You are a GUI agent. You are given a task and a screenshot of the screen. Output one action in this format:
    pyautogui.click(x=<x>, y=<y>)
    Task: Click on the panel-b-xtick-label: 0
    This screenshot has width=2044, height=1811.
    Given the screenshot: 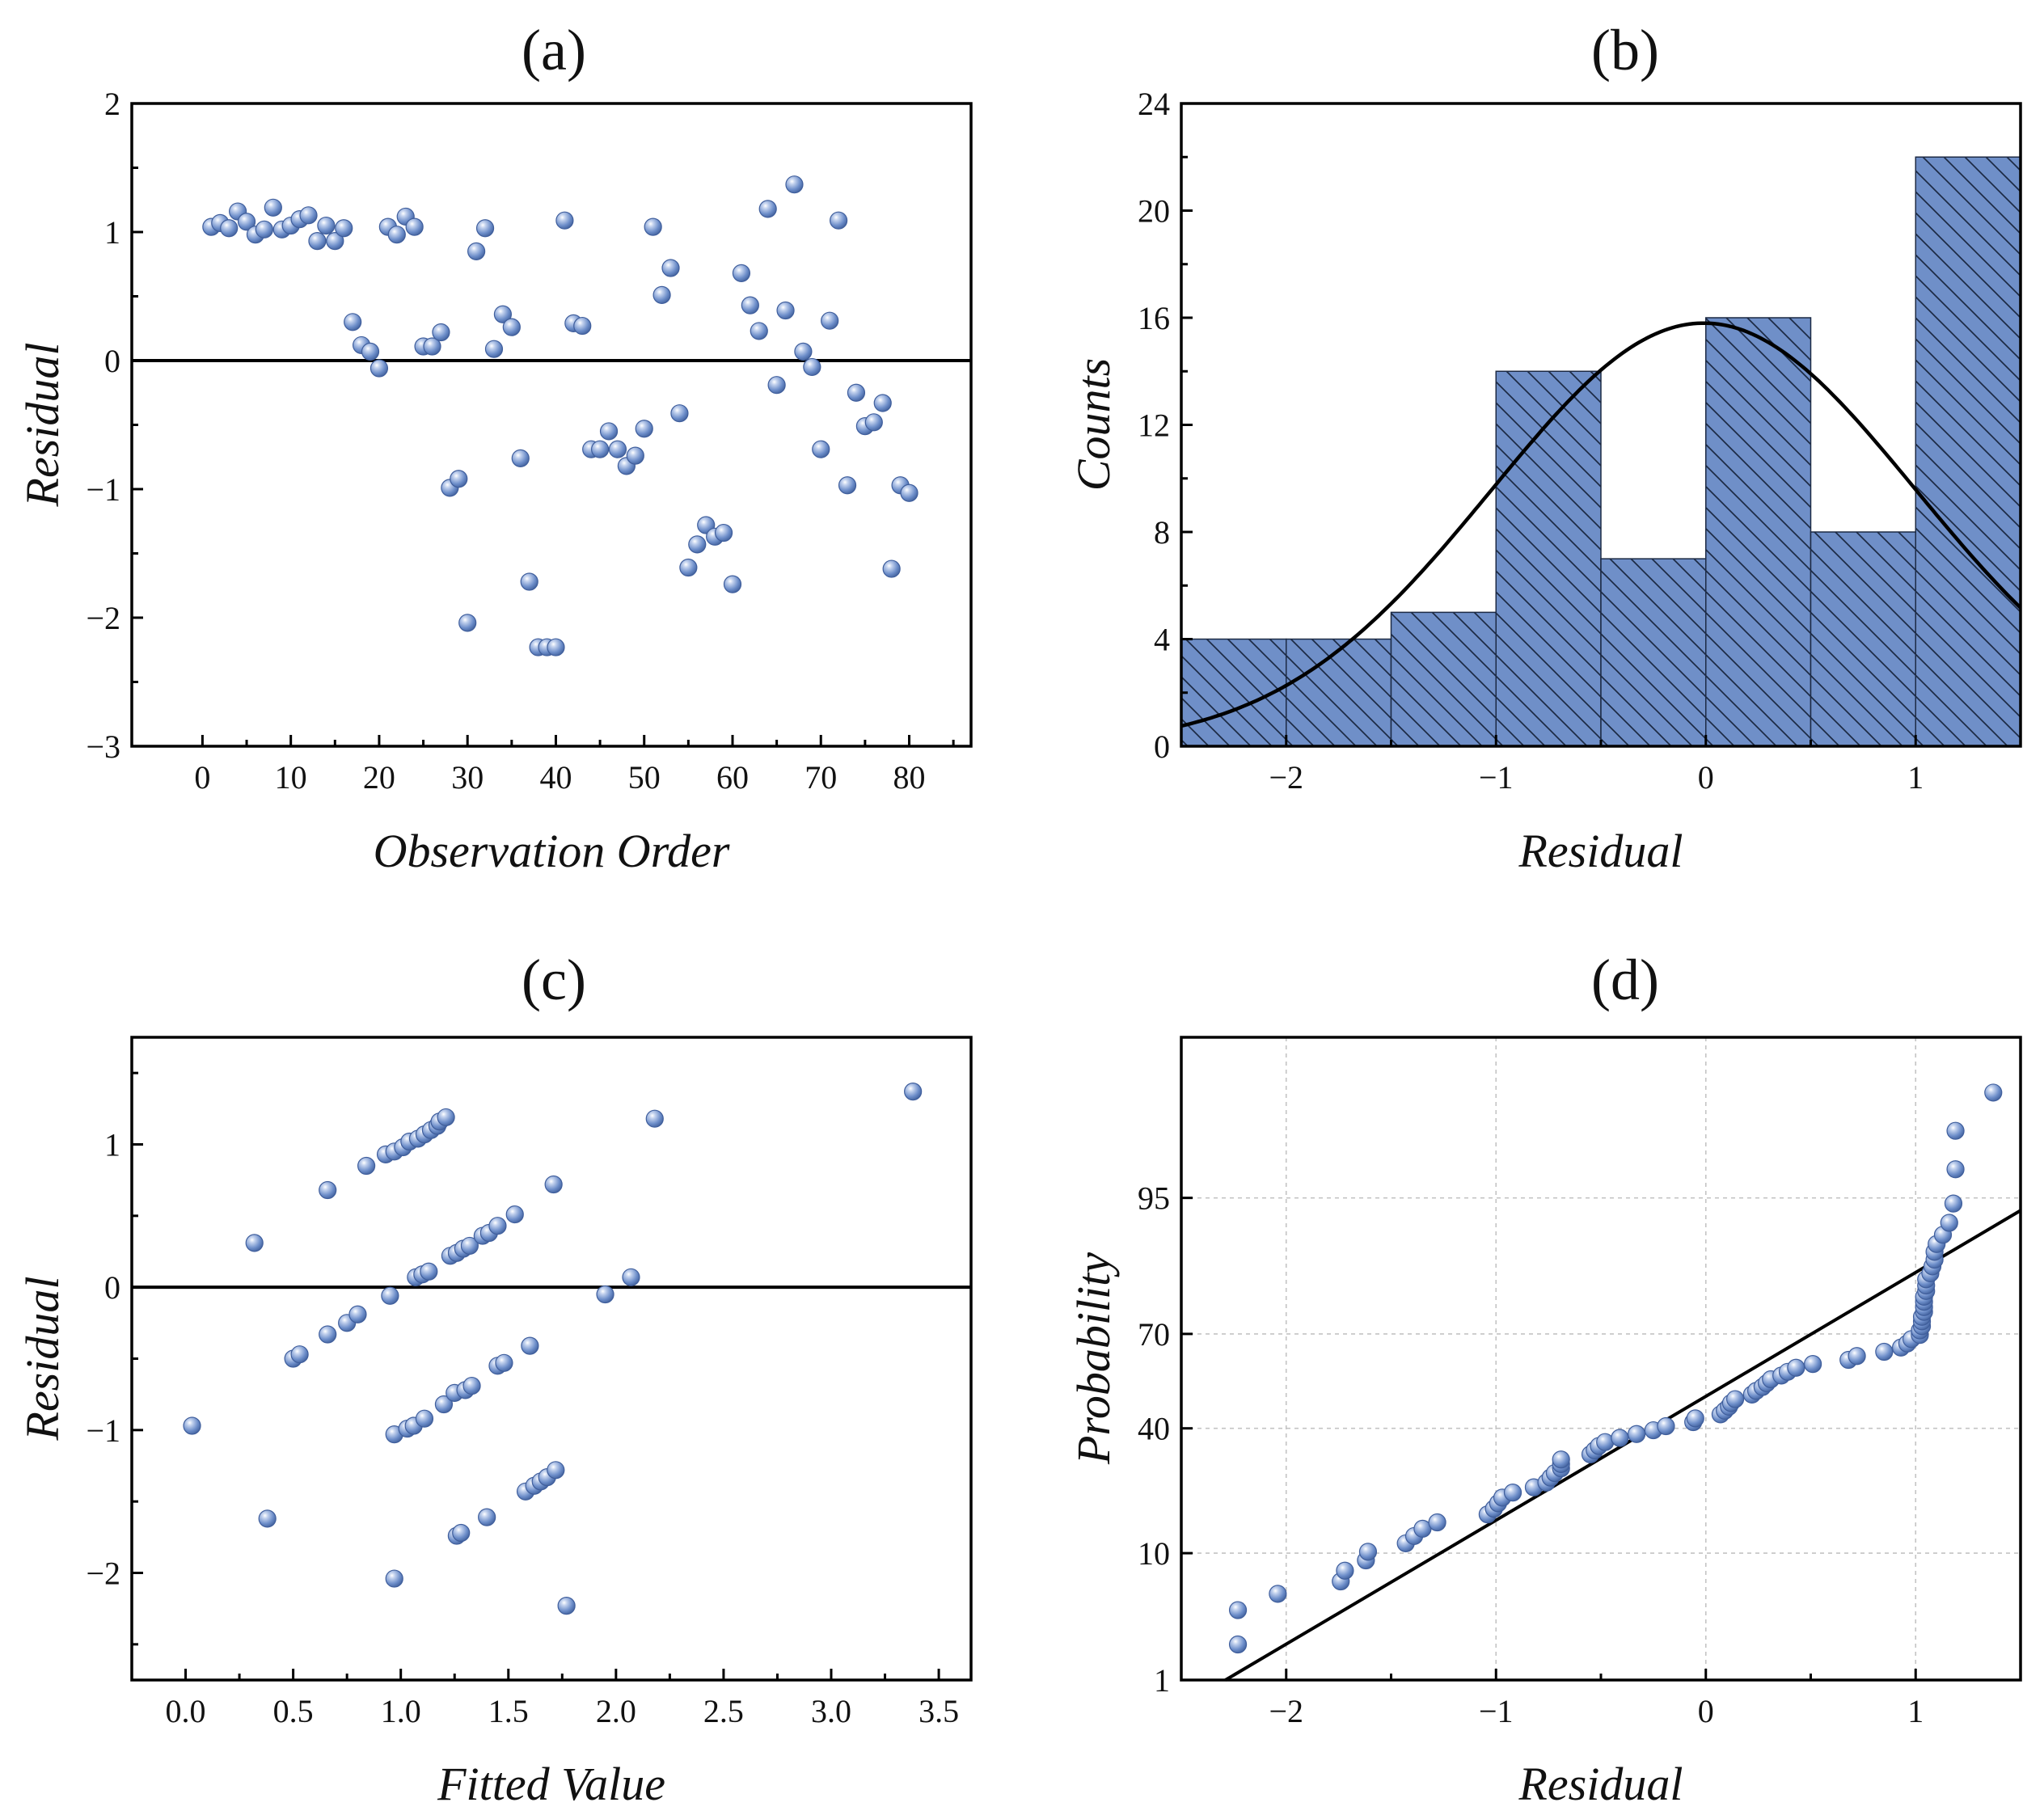 What is the action you would take?
    pyautogui.click(x=1706, y=777)
    